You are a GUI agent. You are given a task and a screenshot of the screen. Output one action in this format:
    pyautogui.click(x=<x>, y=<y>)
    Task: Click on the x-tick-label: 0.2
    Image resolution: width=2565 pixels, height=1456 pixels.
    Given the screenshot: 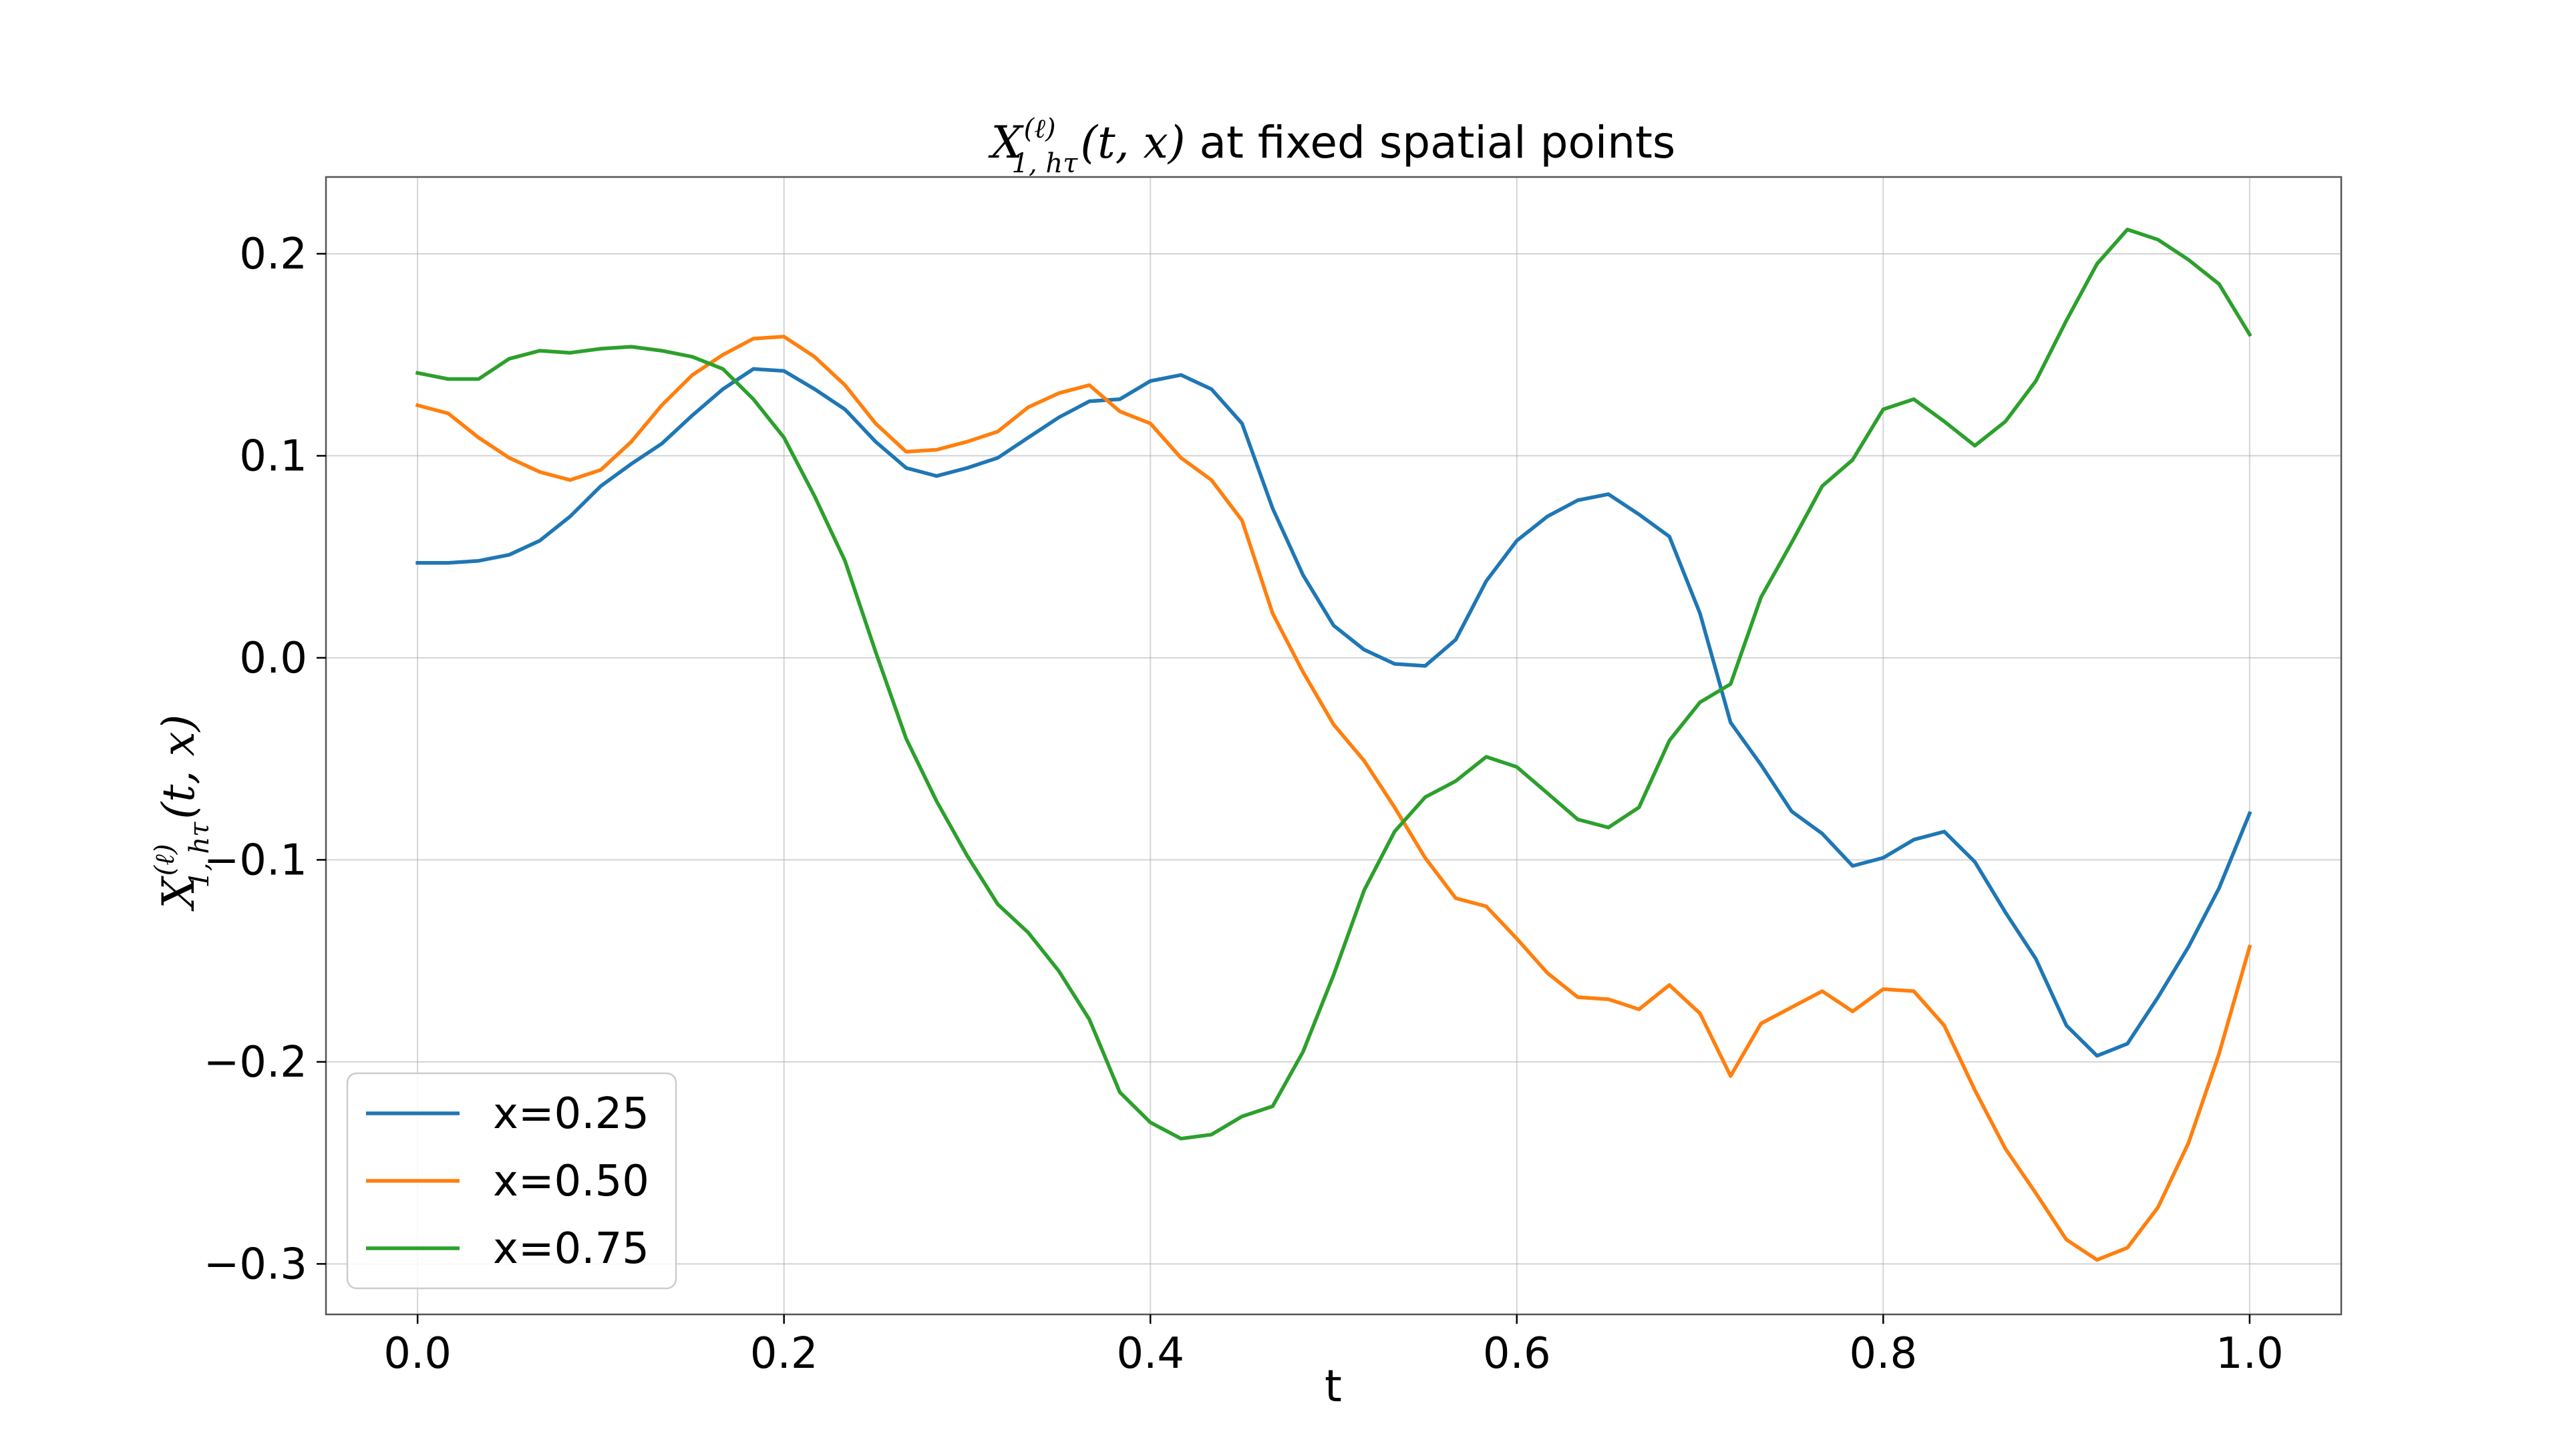 What is the action you would take?
    pyautogui.click(x=784, y=1354)
    